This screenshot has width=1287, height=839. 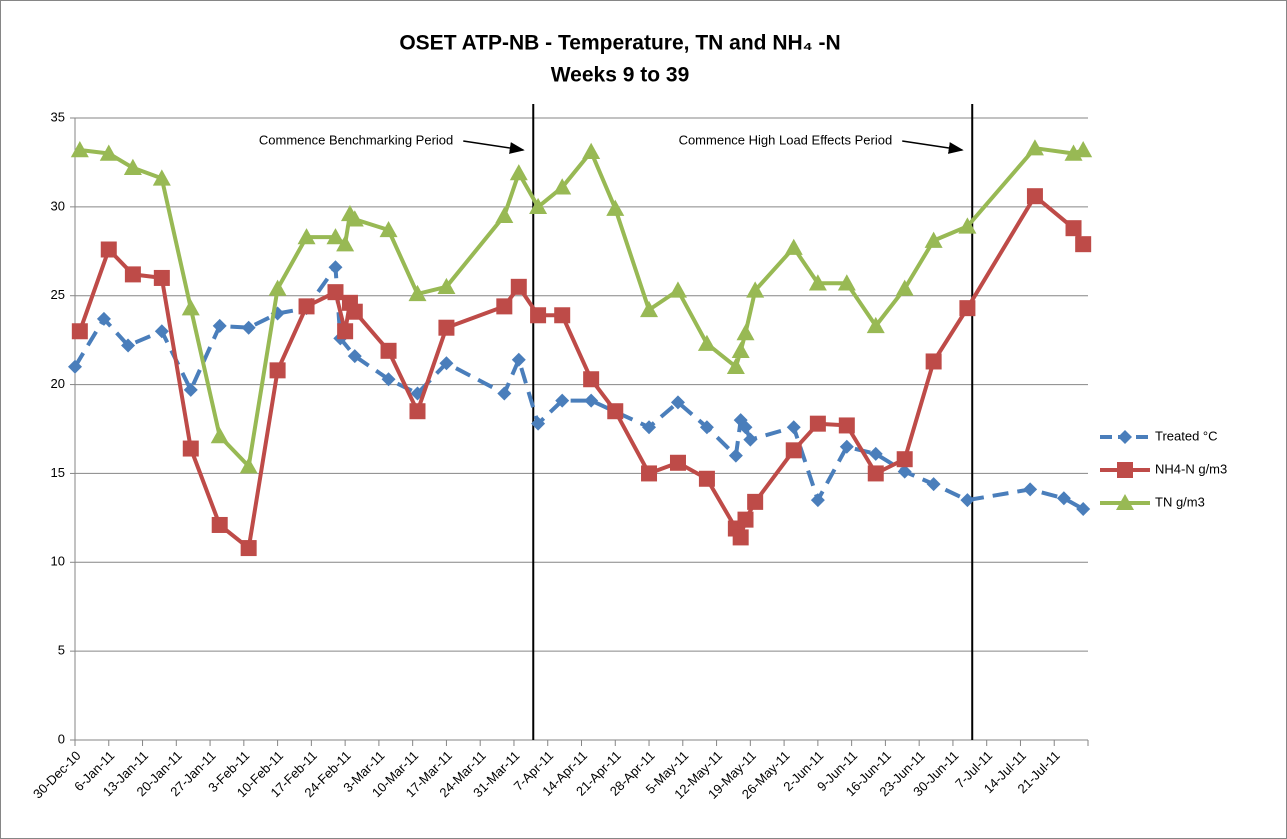 I want to click on legend-label: TN g/m3, so click(x=1180, y=501).